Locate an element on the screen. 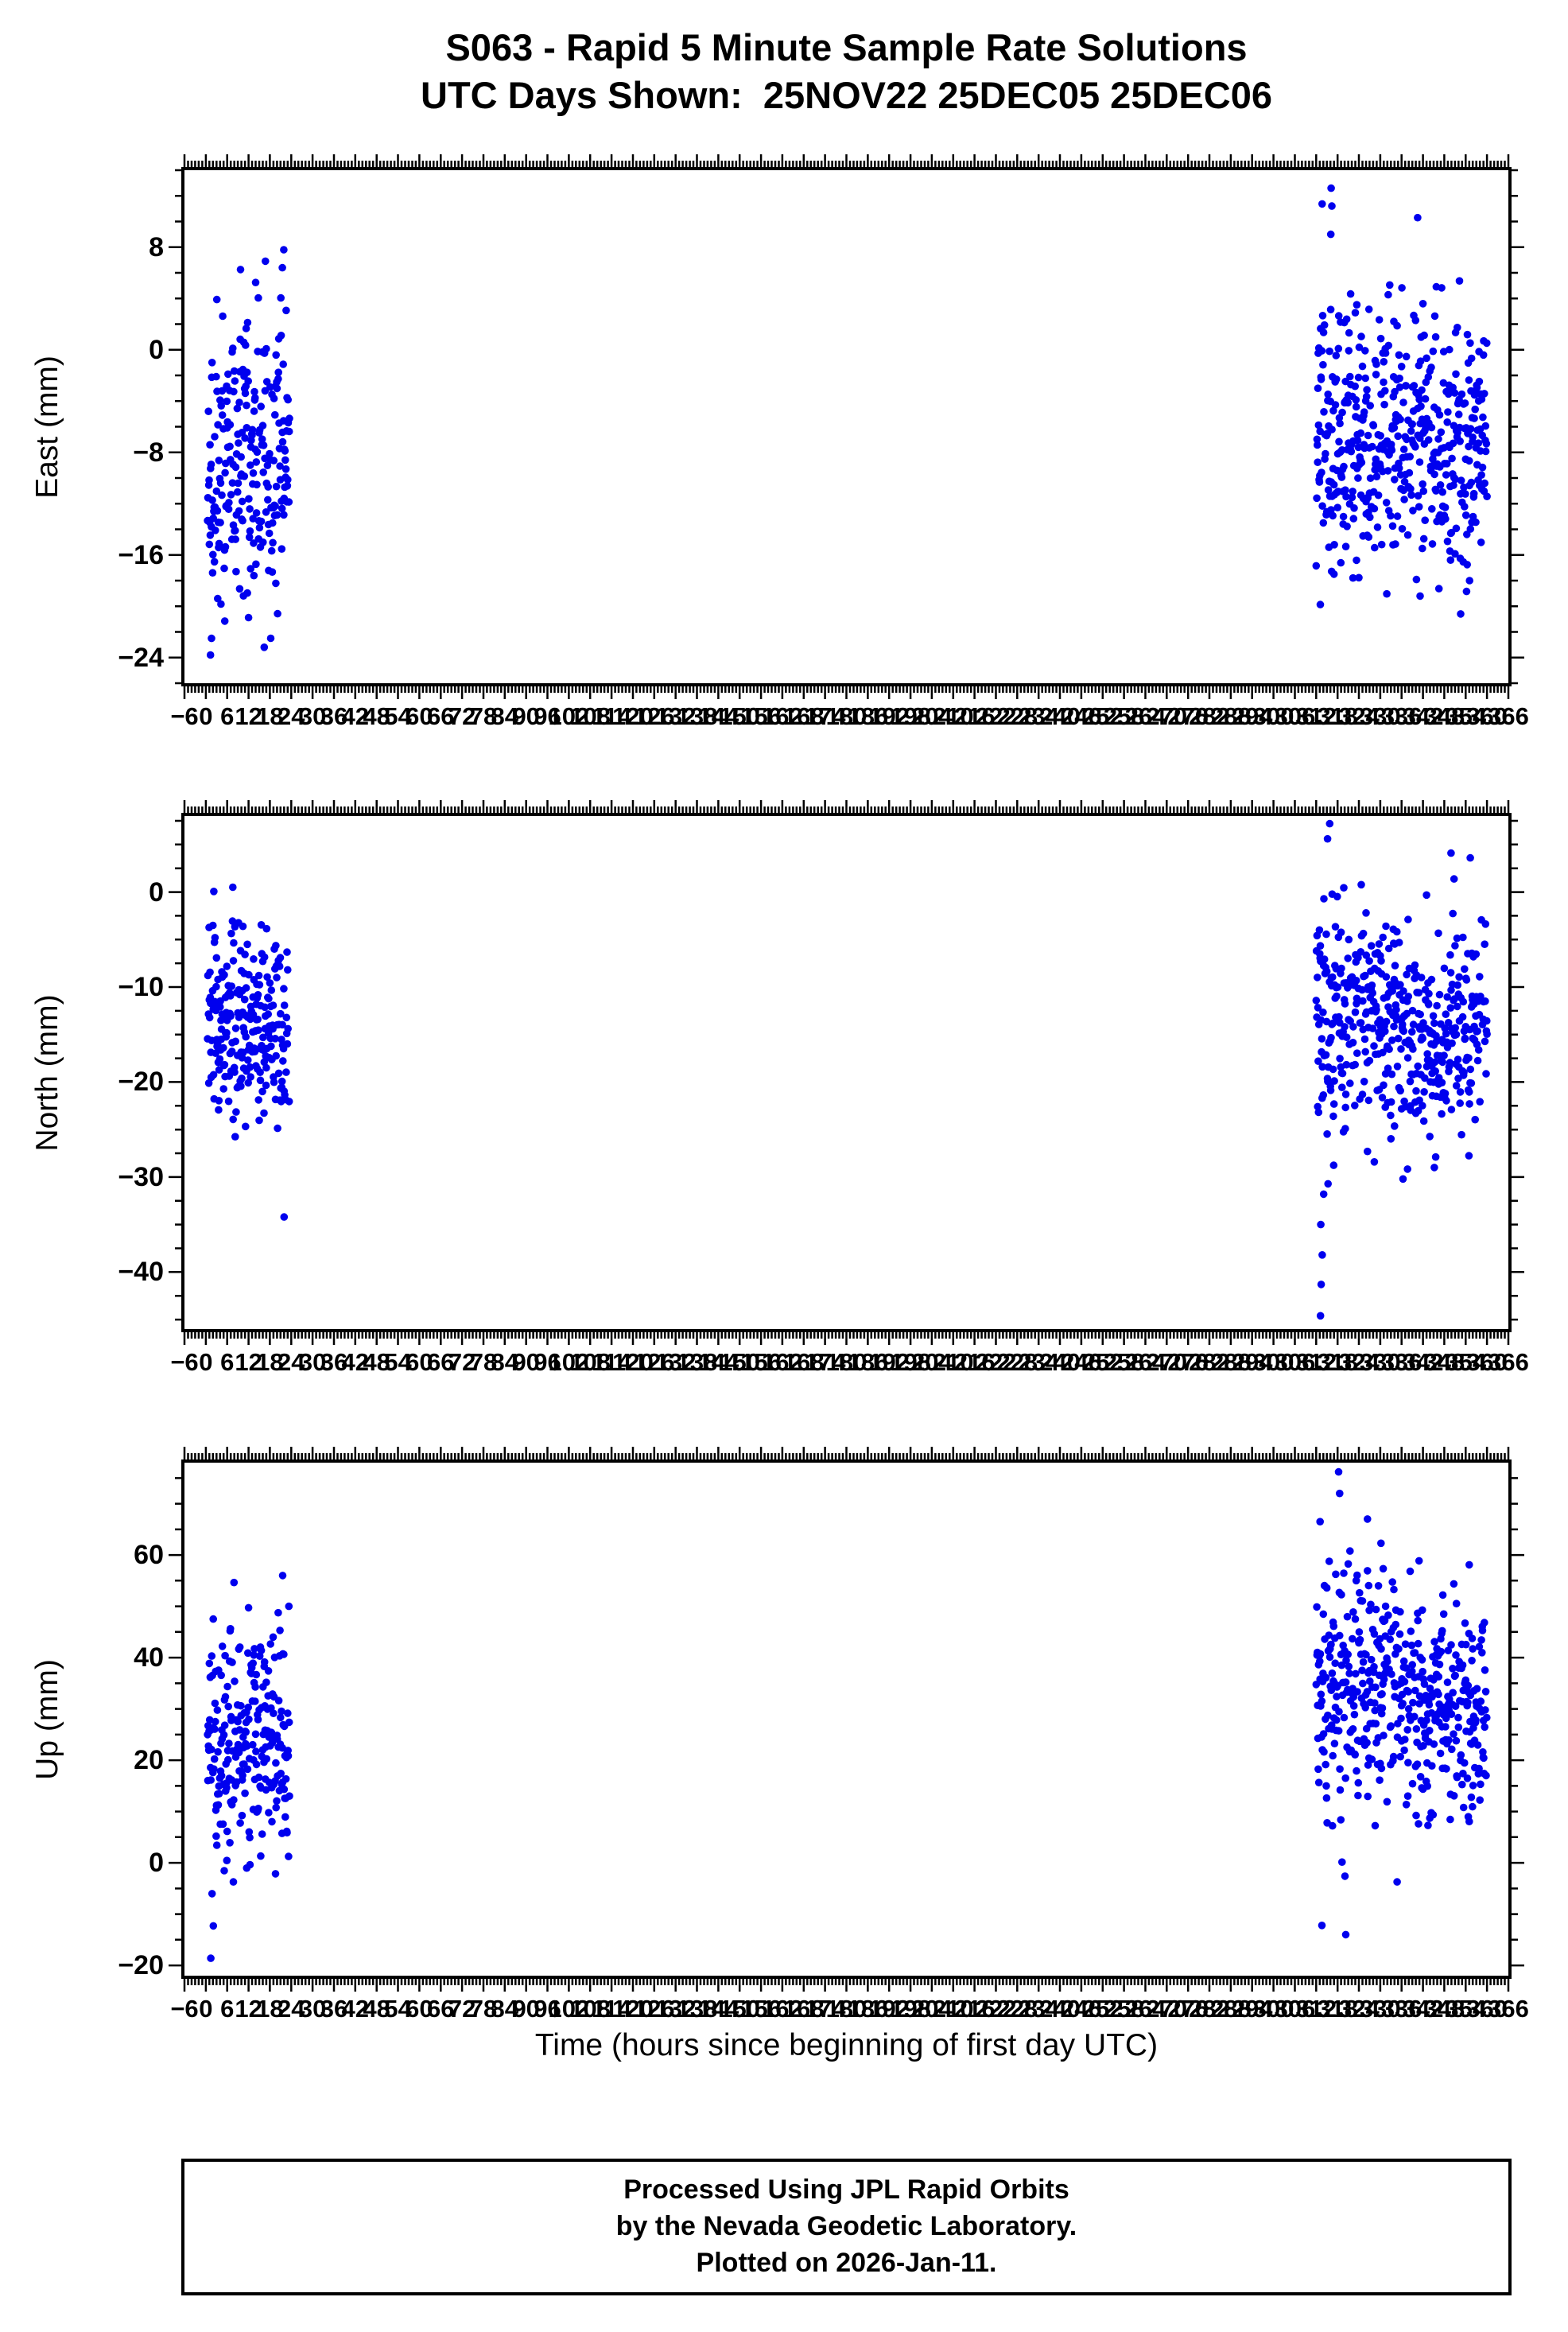 The width and height of the screenshot is (1568, 2332). x-tick-label: 204 is located at coordinates (932, 2009).